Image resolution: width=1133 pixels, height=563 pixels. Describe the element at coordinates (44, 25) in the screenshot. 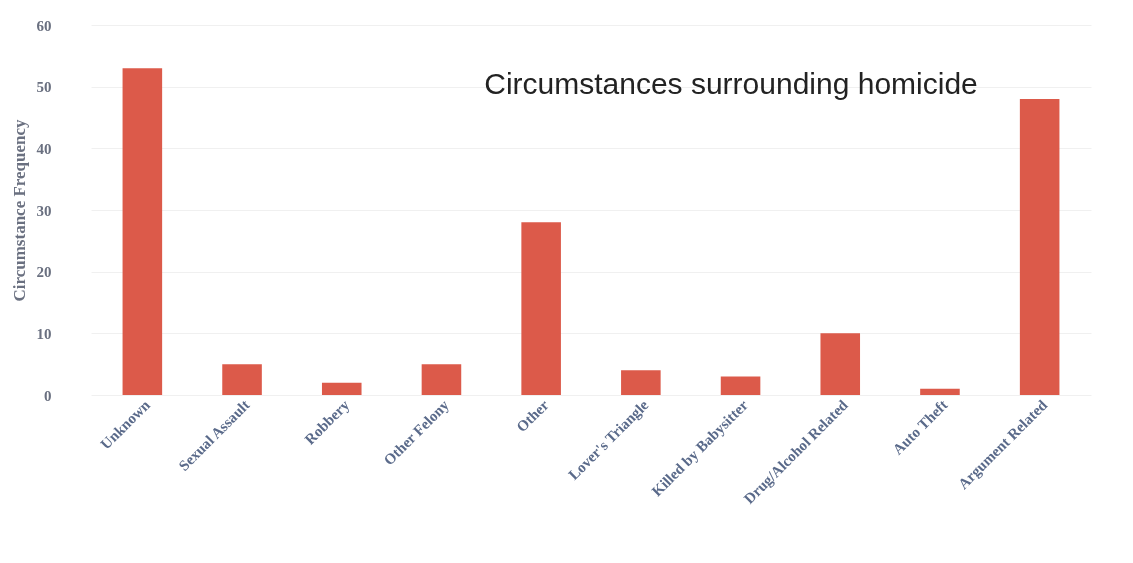

I see `y-tick-label: 60` at that location.